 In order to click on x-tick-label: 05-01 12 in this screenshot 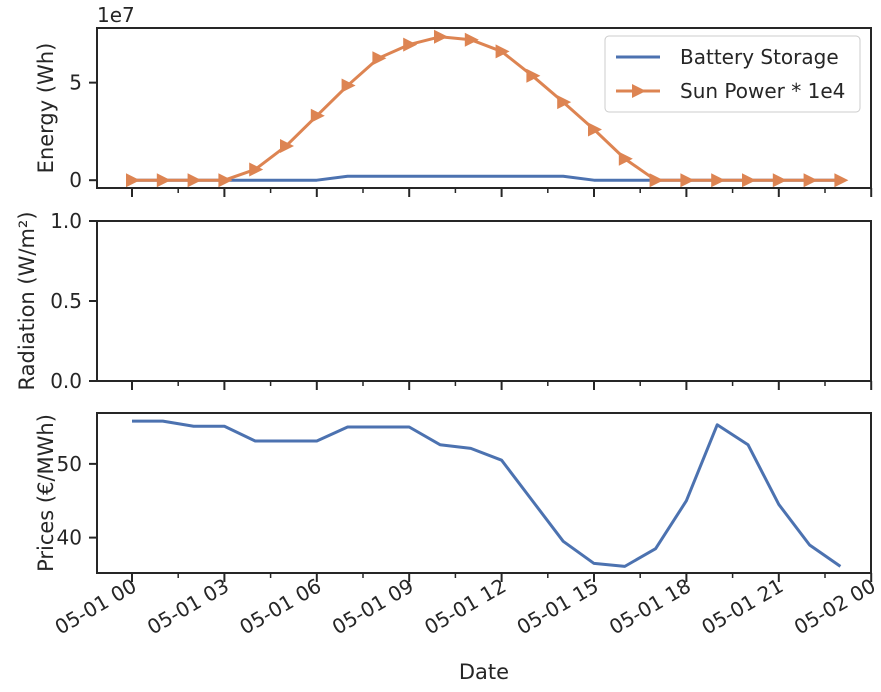, I will do `click(465, 607)`.